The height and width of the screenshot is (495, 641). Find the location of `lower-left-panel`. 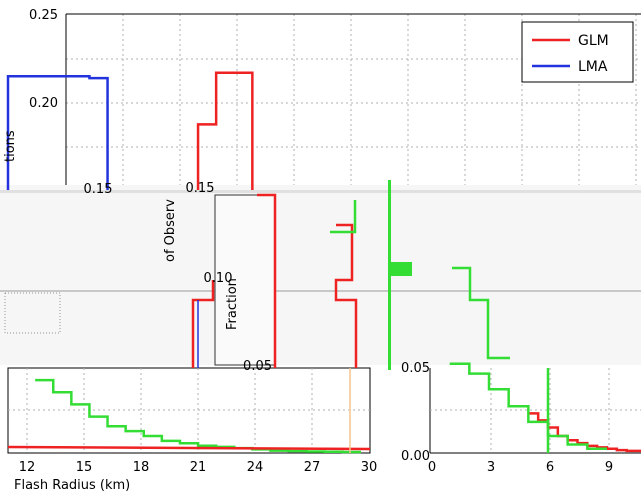

lower-left-panel is located at coordinates (189, 410).